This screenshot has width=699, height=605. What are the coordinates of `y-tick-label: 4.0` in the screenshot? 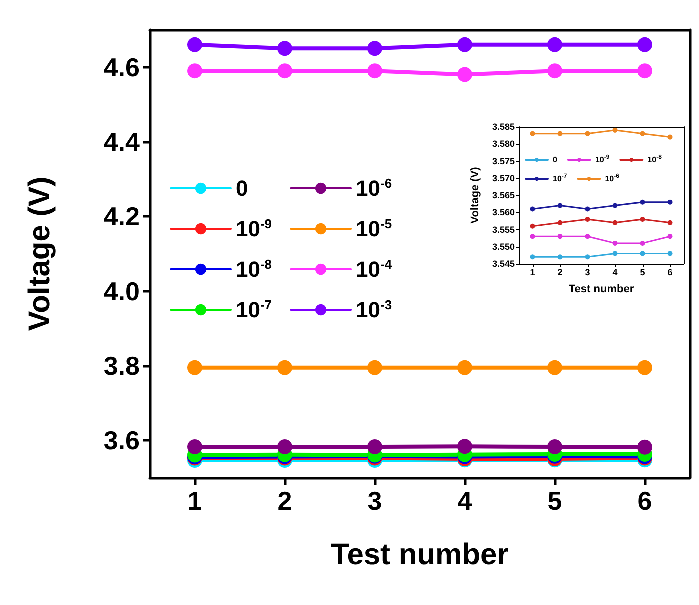 It's located at (122, 291).